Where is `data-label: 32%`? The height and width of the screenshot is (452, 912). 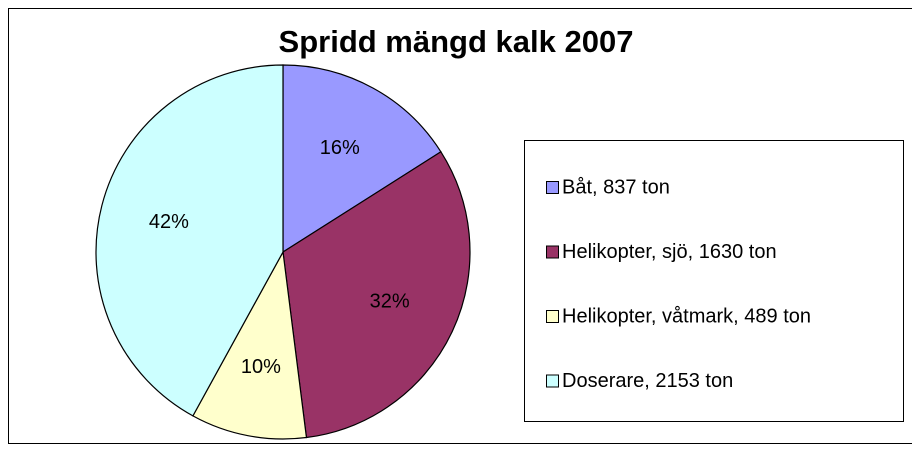
data-label: 32% is located at coordinates (390, 301).